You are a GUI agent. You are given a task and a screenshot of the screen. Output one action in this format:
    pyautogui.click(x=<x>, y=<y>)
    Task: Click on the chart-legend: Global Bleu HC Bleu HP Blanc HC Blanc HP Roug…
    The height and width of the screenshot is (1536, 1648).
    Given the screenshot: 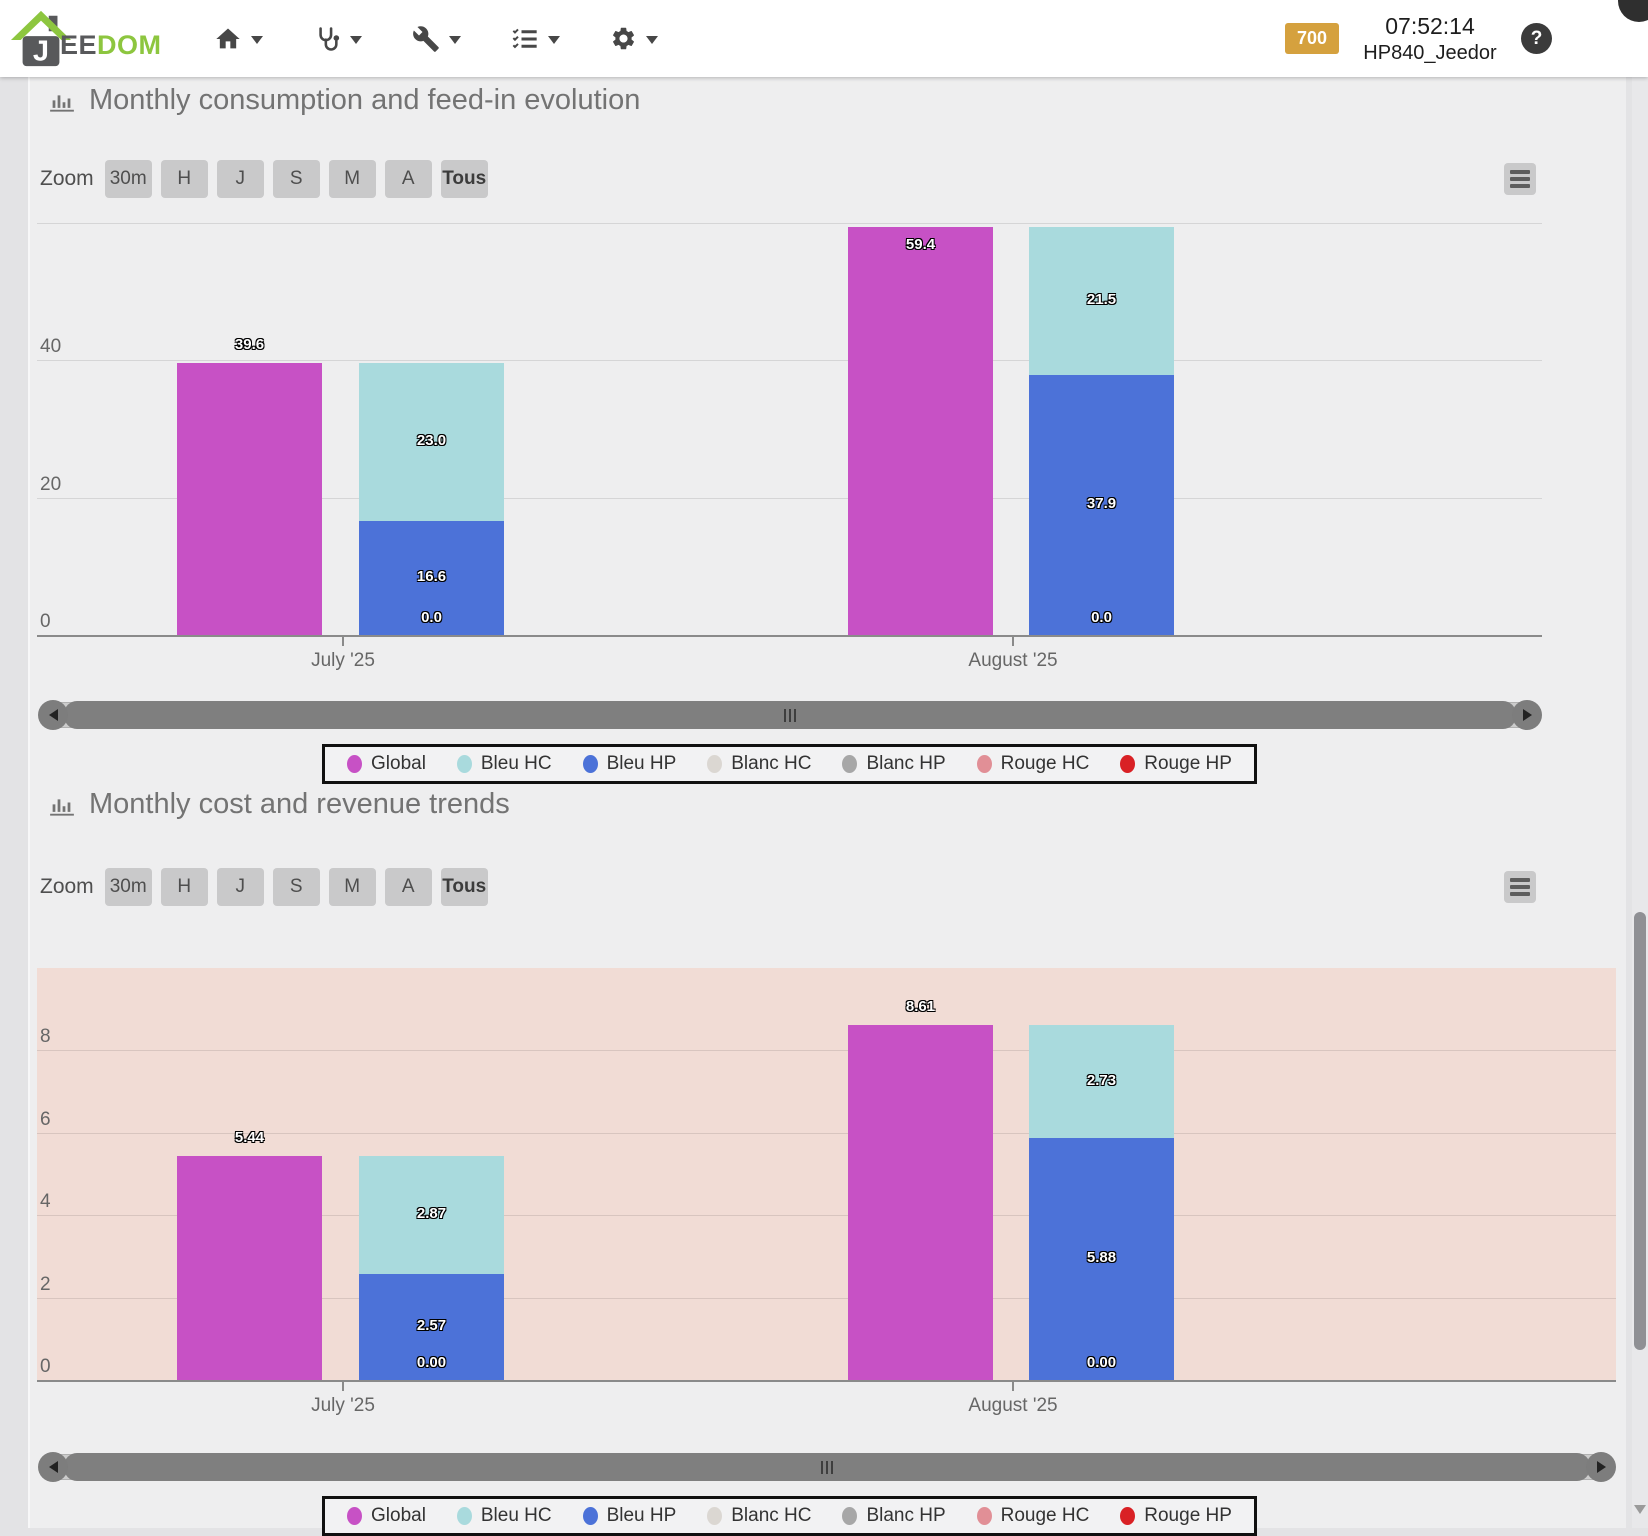 What is the action you would take?
    pyautogui.click(x=789, y=764)
    